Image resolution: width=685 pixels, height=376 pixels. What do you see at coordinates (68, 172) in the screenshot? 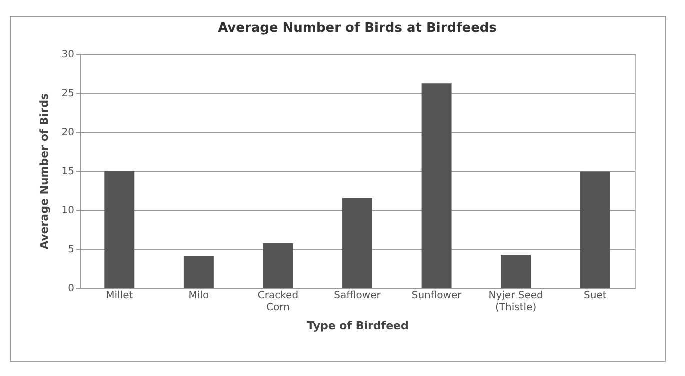
I see `y-tick-label: 15` at bounding box center [68, 172].